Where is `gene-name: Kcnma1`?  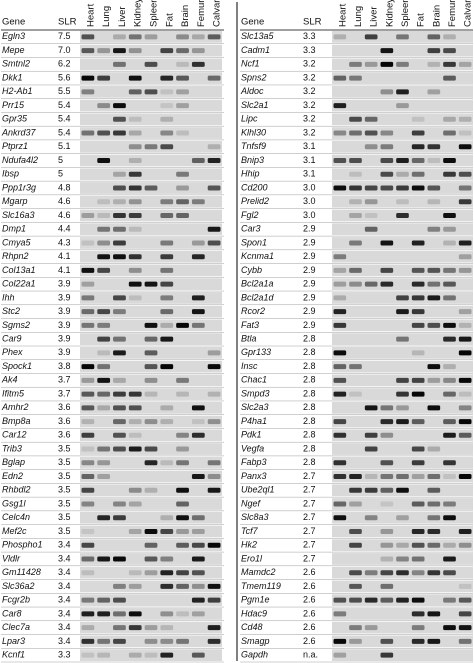
gene-name: Kcnma1 is located at coordinates (257, 256).